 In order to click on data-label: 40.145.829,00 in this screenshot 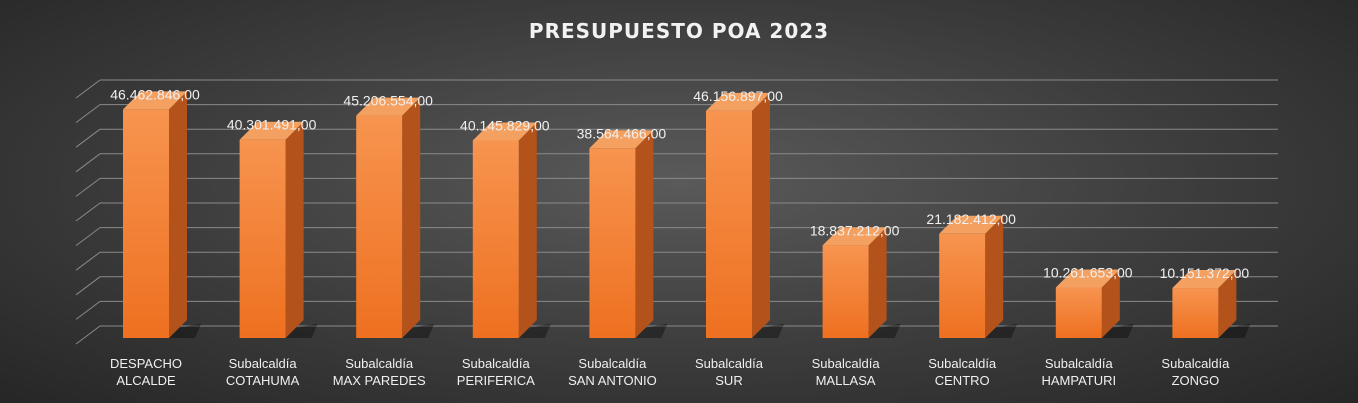, I will do `click(505, 125)`.